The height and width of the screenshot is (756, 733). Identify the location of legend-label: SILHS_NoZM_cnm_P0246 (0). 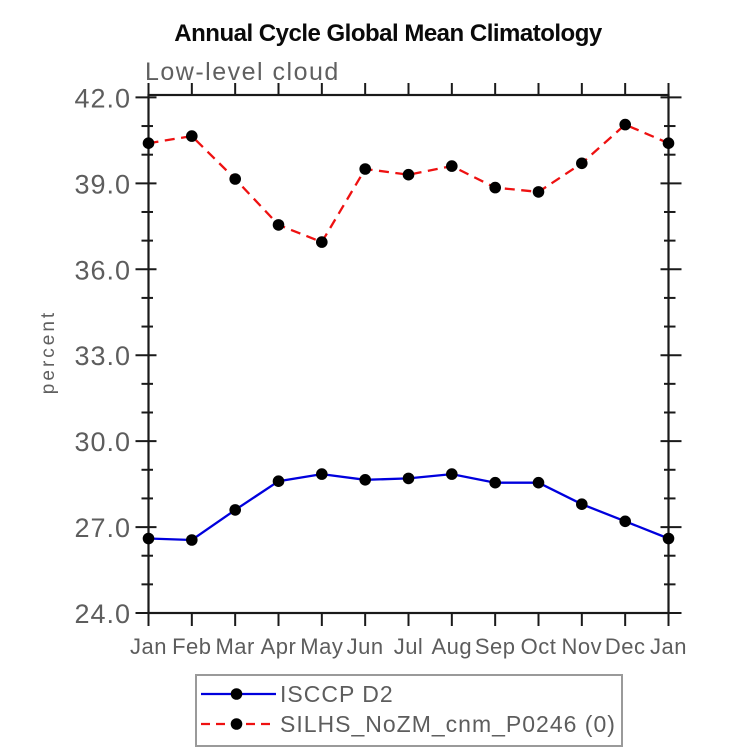
(448, 724).